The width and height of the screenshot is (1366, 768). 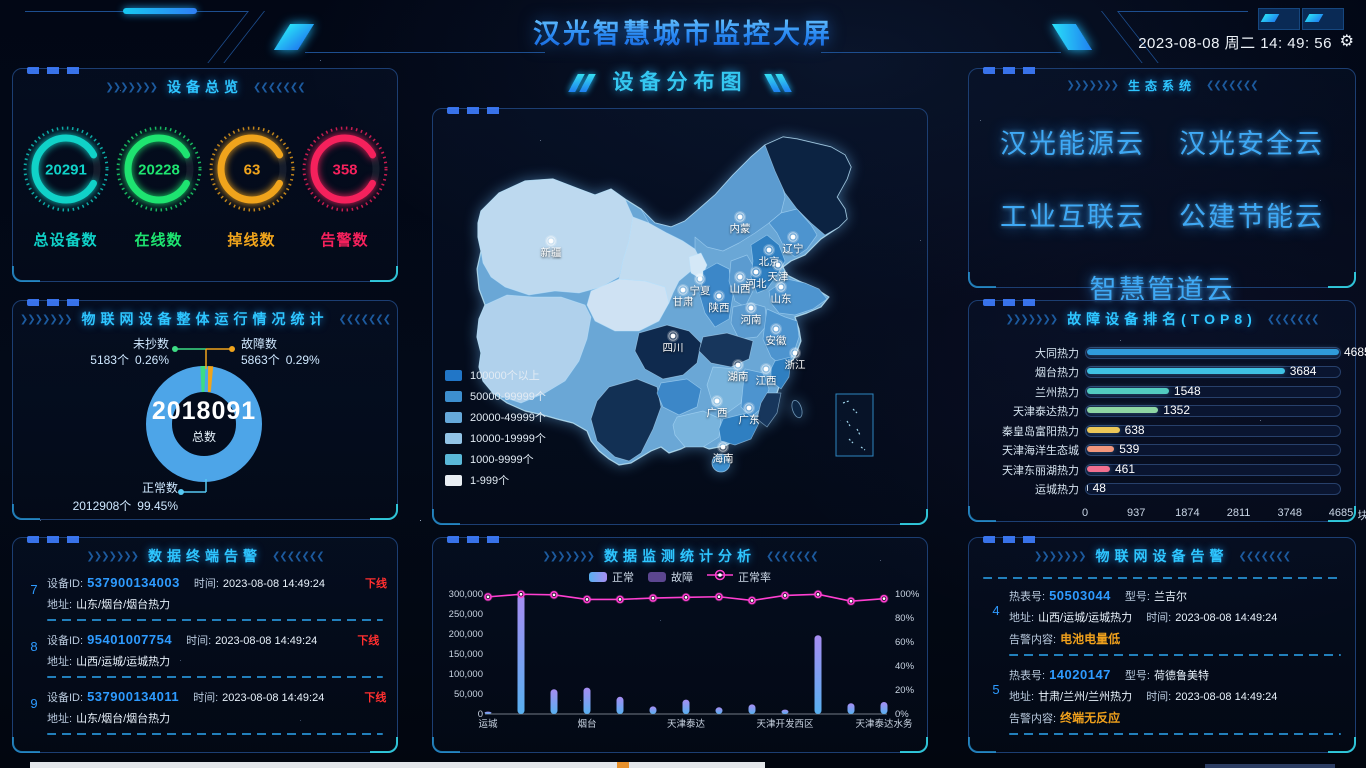 I want to click on region-taiwan, so click(x=797, y=409).